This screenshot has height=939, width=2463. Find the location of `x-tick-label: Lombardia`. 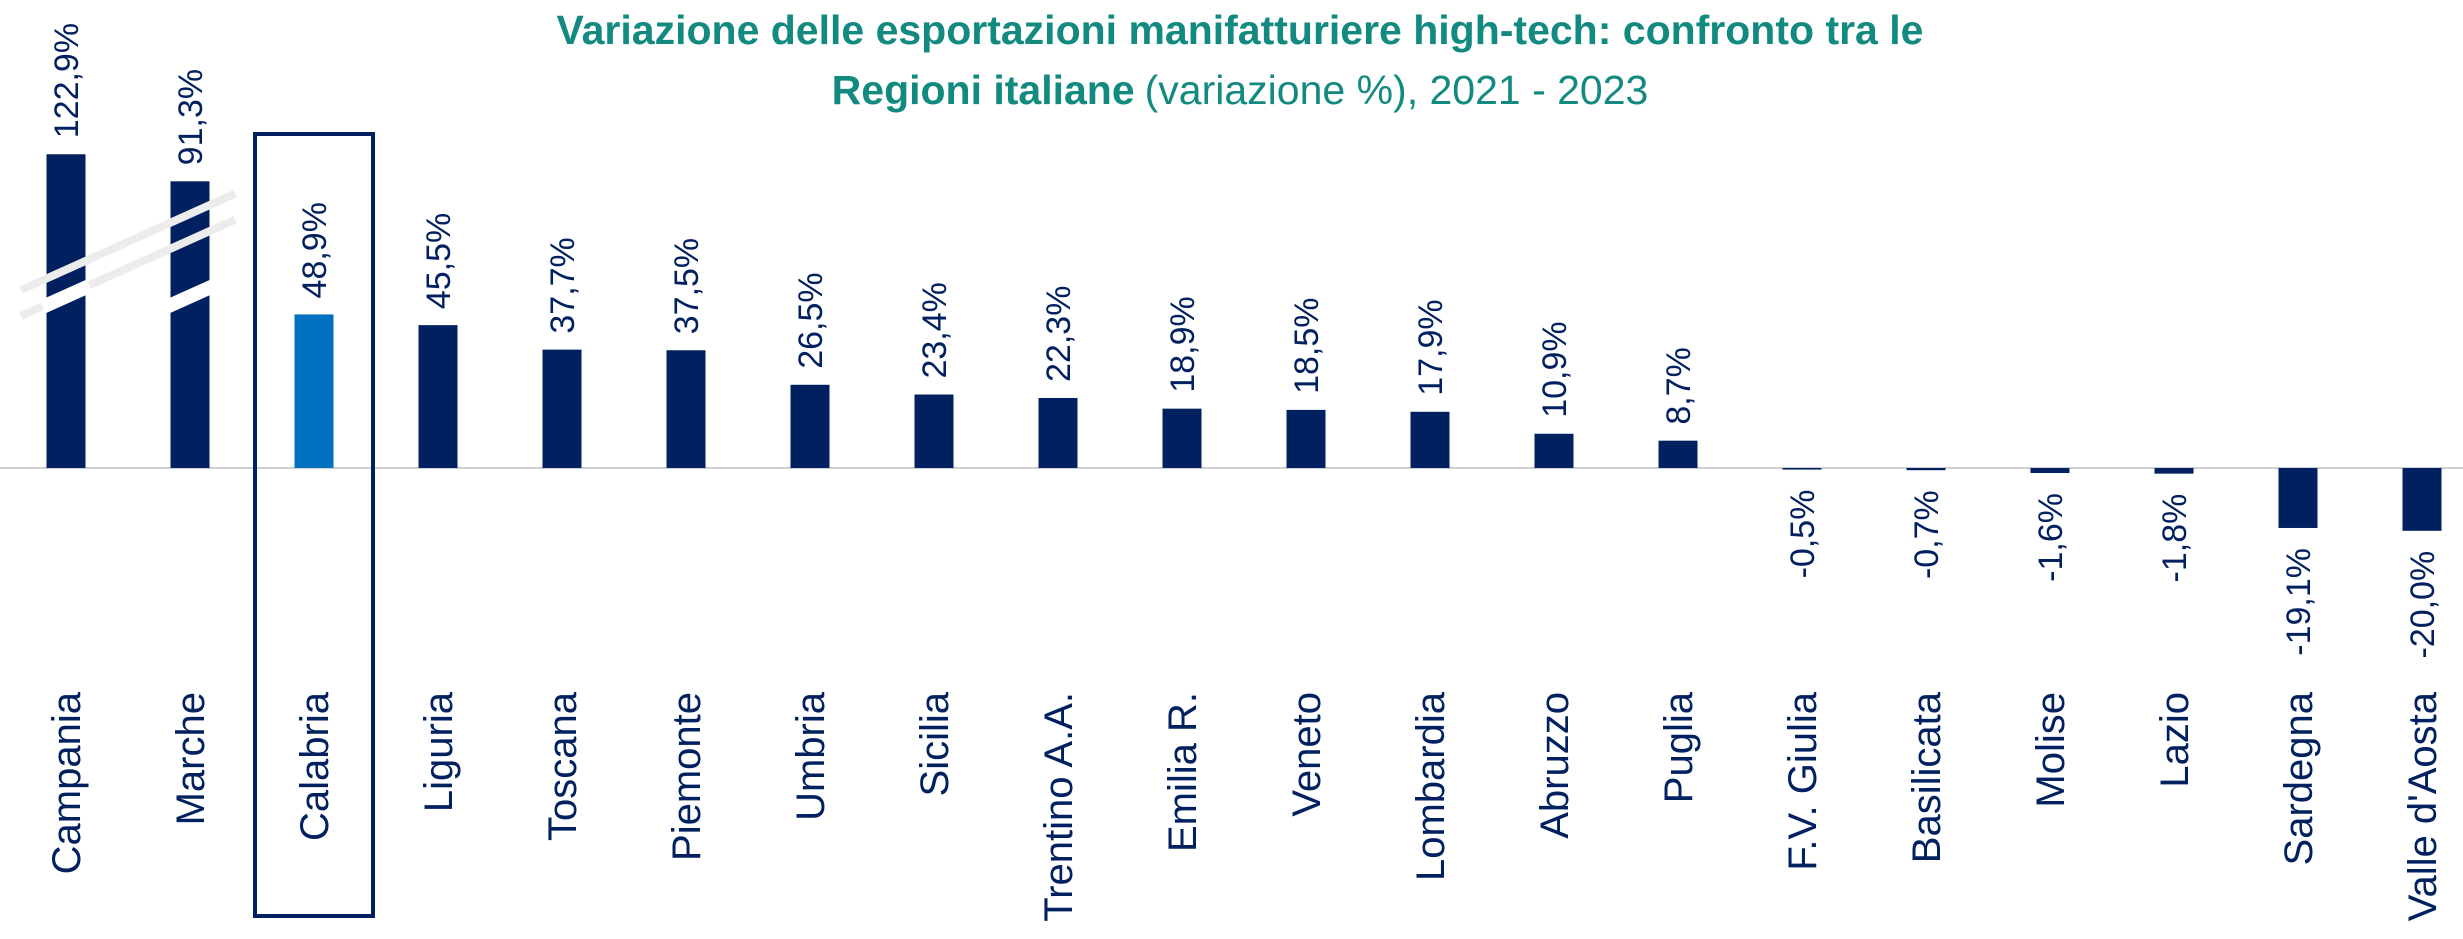

x-tick-label: Lombardia is located at coordinates (1431, 786).